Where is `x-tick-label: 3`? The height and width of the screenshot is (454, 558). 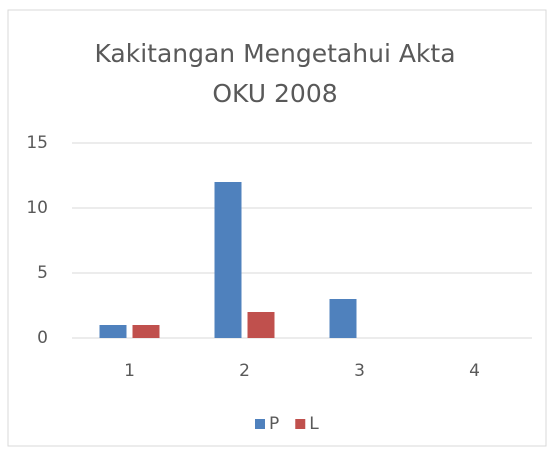 x-tick-label: 3 is located at coordinates (359, 371).